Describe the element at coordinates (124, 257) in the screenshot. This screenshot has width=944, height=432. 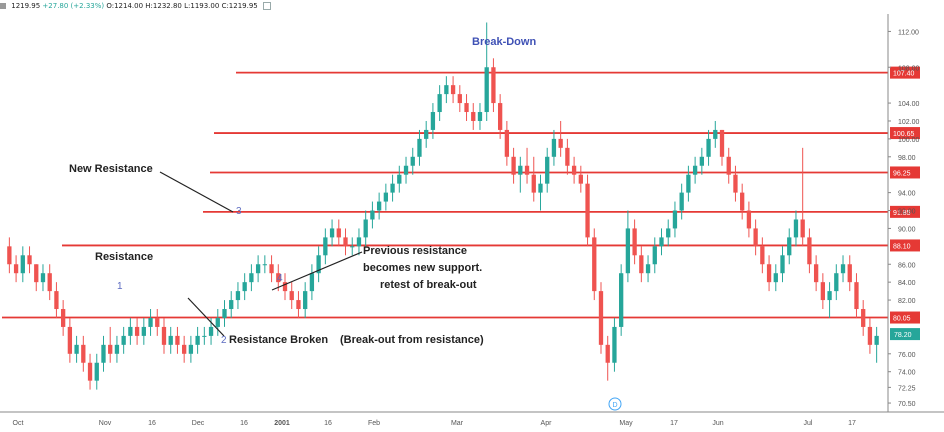
I see `resistance-label: Resistance` at that location.